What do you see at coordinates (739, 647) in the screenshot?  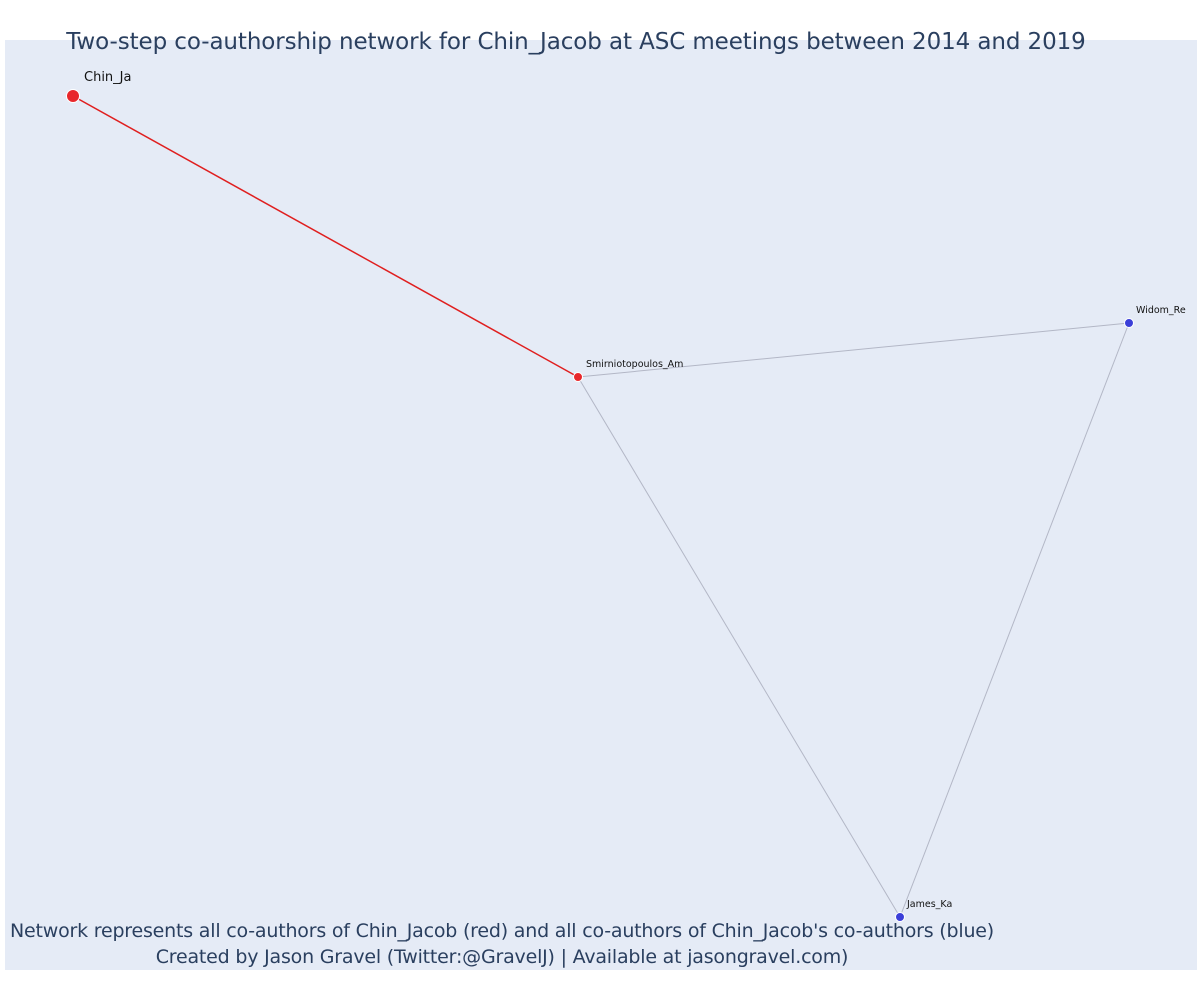 I see `edge-smirniotopoulos_am-james_ka` at bounding box center [739, 647].